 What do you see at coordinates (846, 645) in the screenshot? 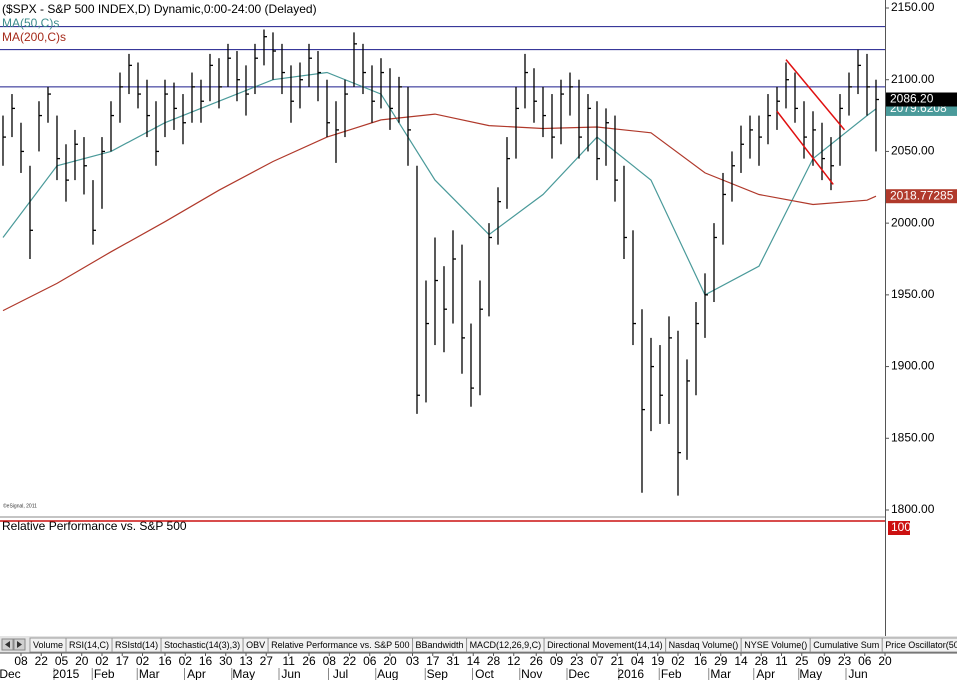
I see `indicator-tab-label: Cumulative Sum` at bounding box center [846, 645].